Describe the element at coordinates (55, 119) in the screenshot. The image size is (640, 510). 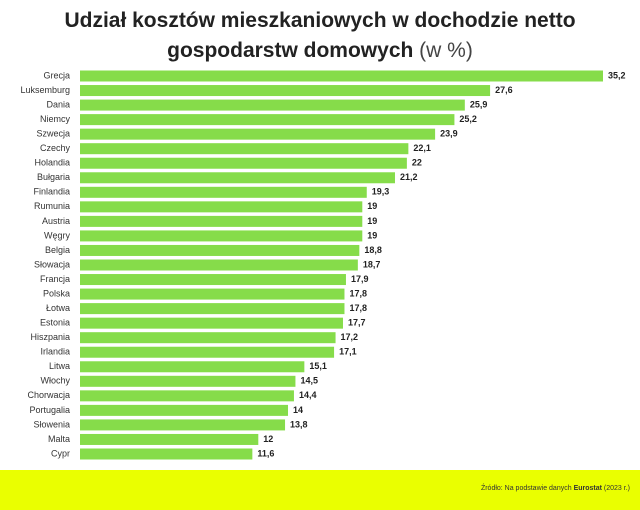
I see `category-label: Niemcy` at that location.